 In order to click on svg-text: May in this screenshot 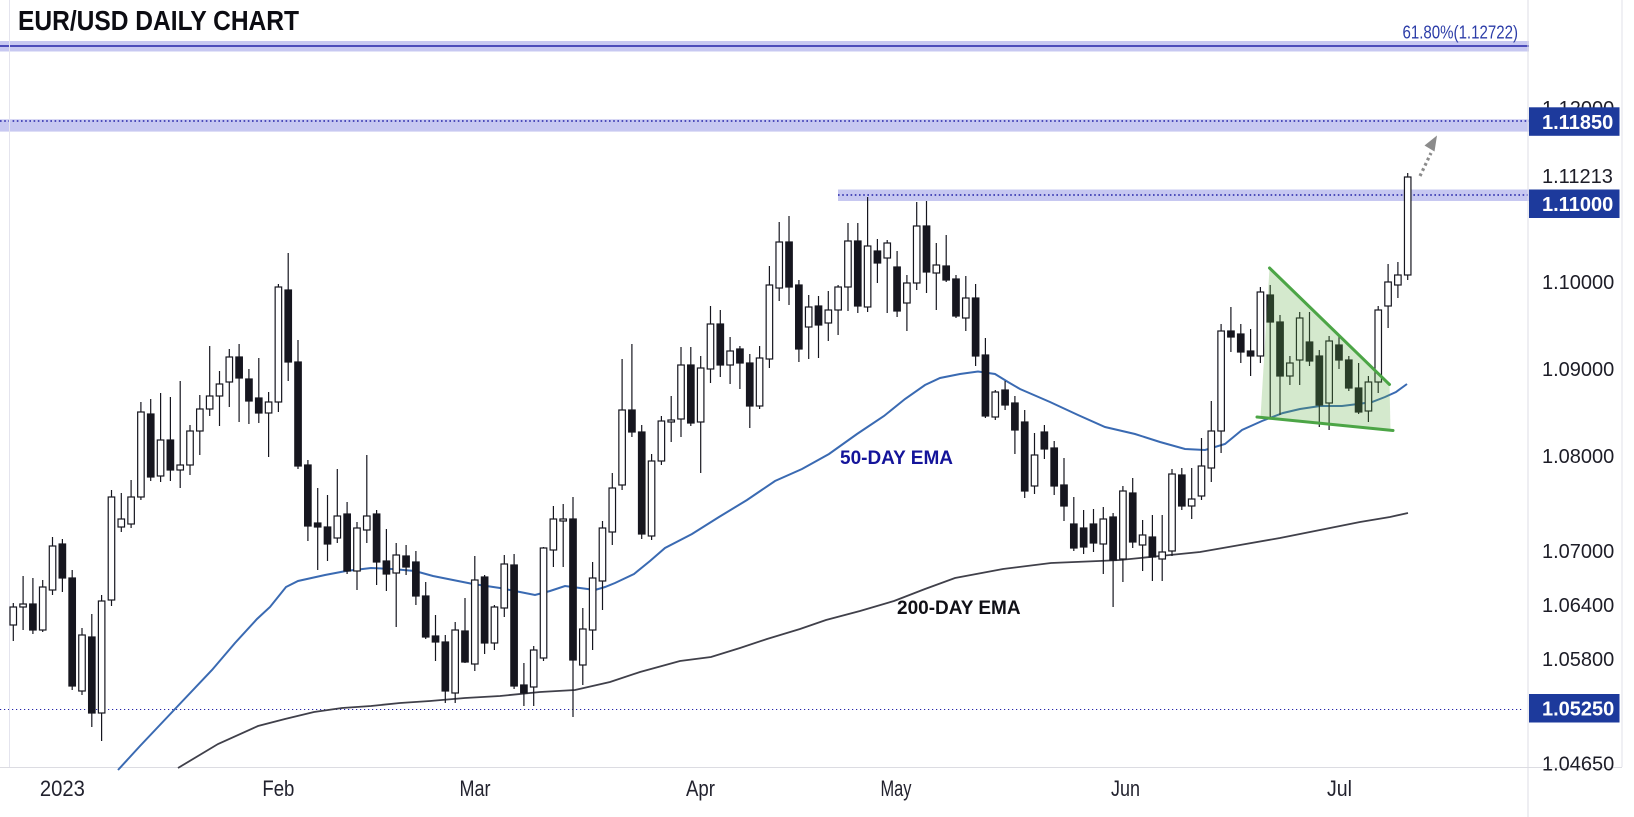, I will do `click(897, 788)`.